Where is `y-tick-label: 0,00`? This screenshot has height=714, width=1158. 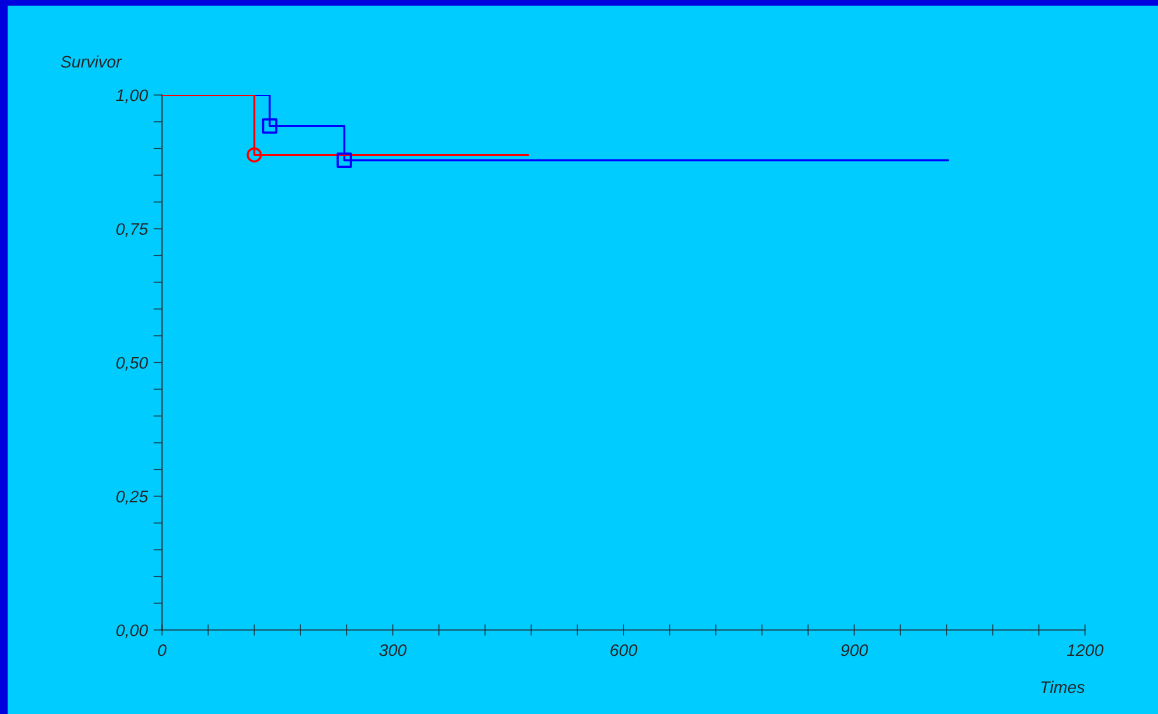
y-tick-label: 0,00 is located at coordinates (132, 631).